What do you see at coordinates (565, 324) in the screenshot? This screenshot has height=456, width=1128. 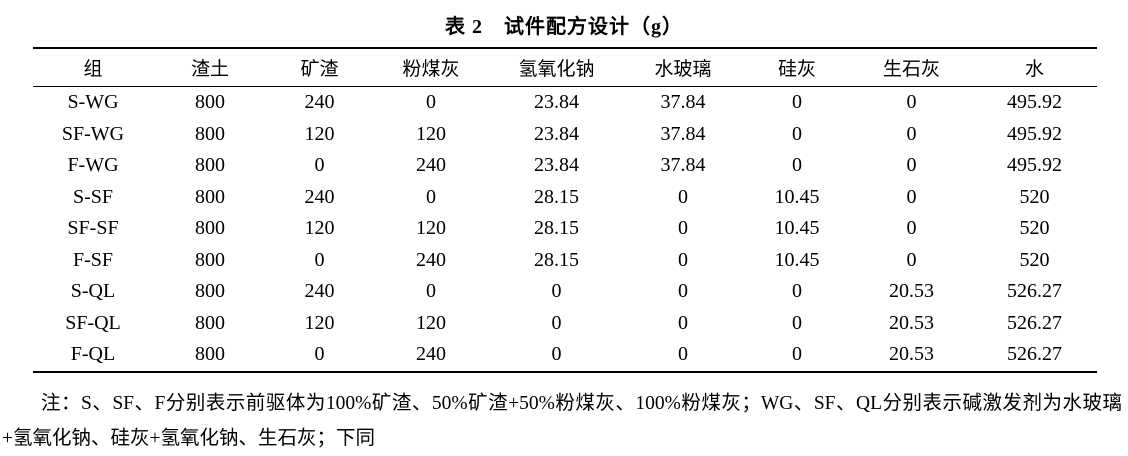 I see `table-row: SF-QL 800 120 120 0 0 0 20.53 526.27` at bounding box center [565, 324].